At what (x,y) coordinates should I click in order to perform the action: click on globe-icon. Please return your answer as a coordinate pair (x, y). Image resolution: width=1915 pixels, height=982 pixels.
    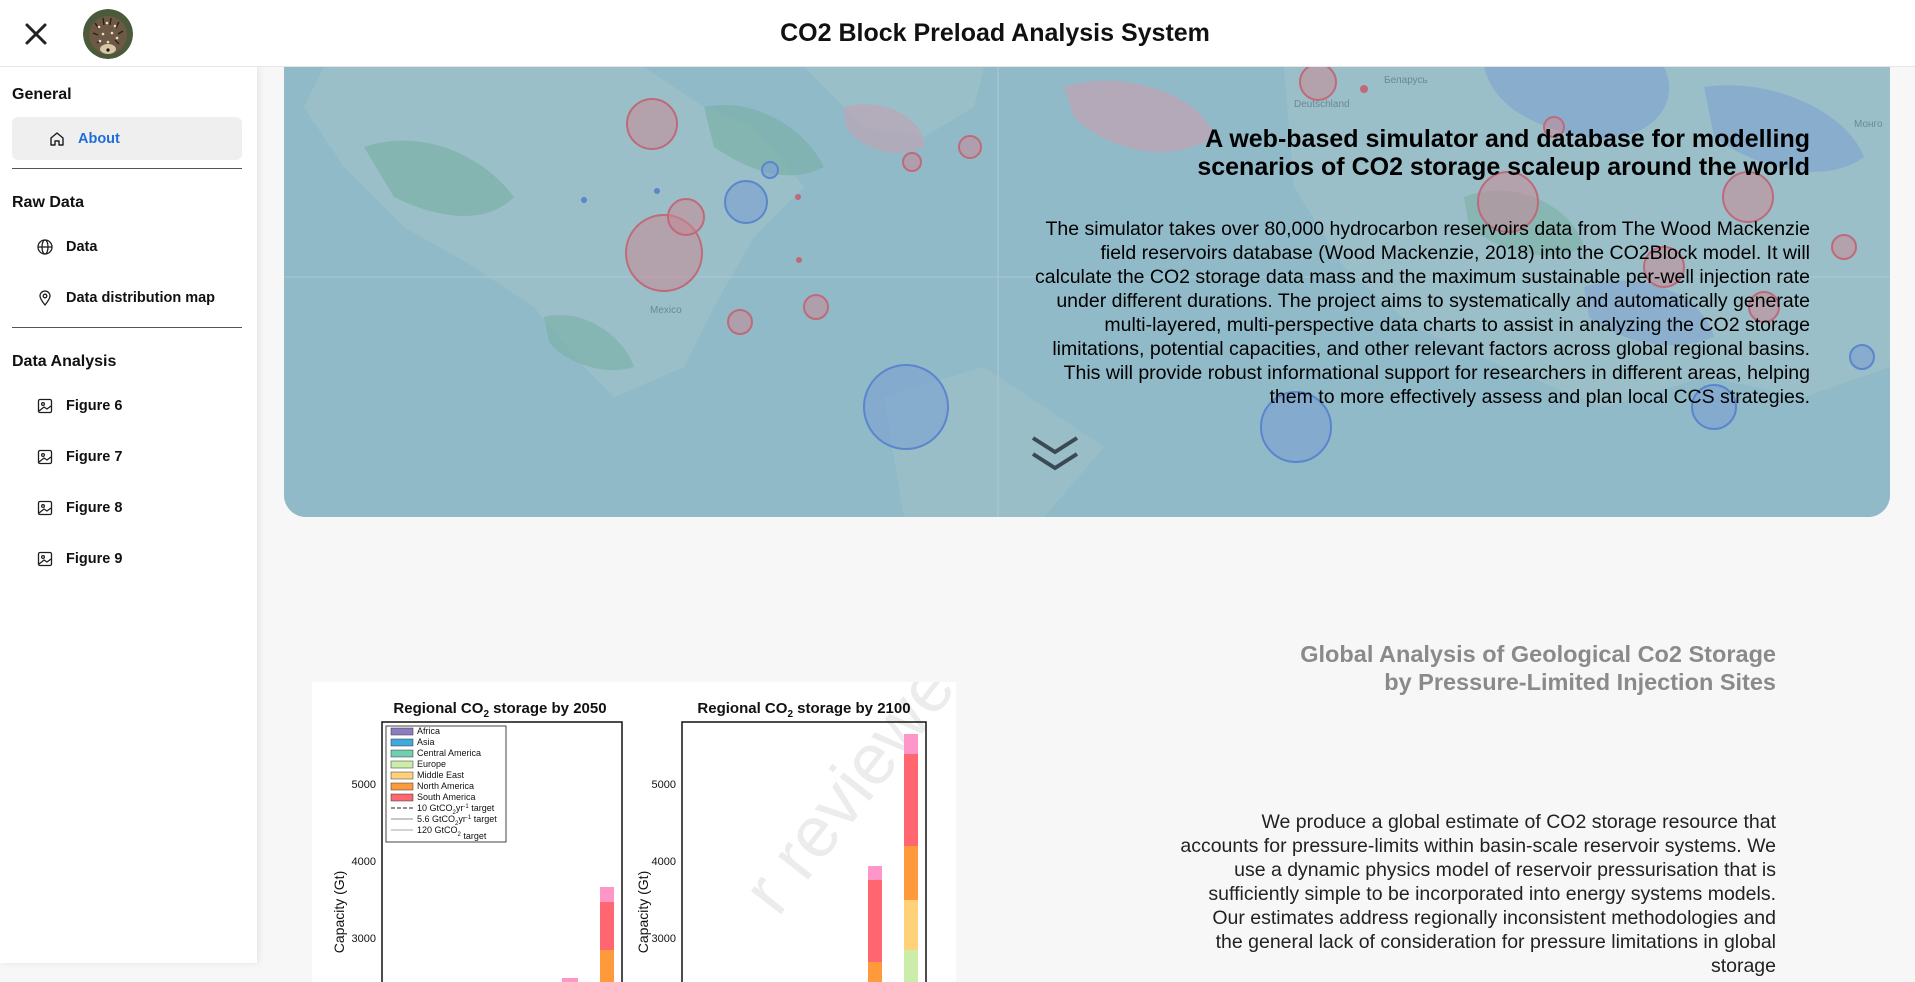
    Looking at the image, I should click on (45, 247).